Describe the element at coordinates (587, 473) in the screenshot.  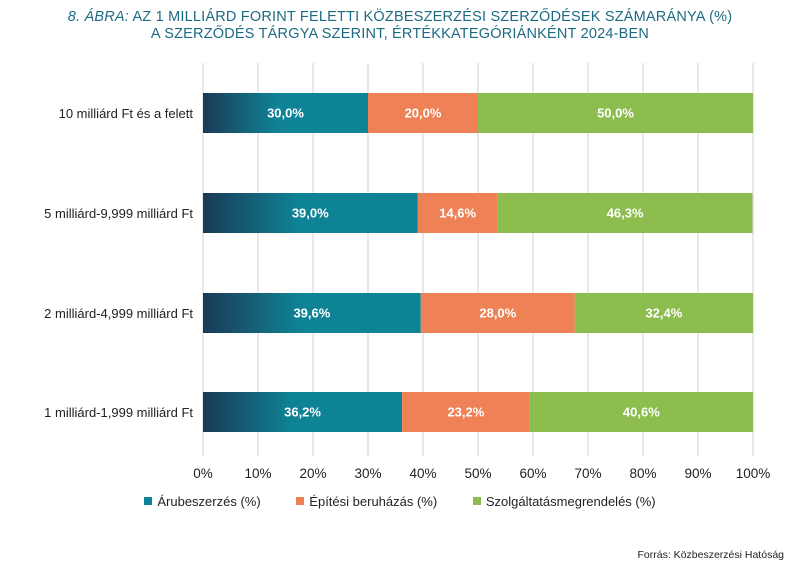
I see `x-tick-label: 70%` at that location.